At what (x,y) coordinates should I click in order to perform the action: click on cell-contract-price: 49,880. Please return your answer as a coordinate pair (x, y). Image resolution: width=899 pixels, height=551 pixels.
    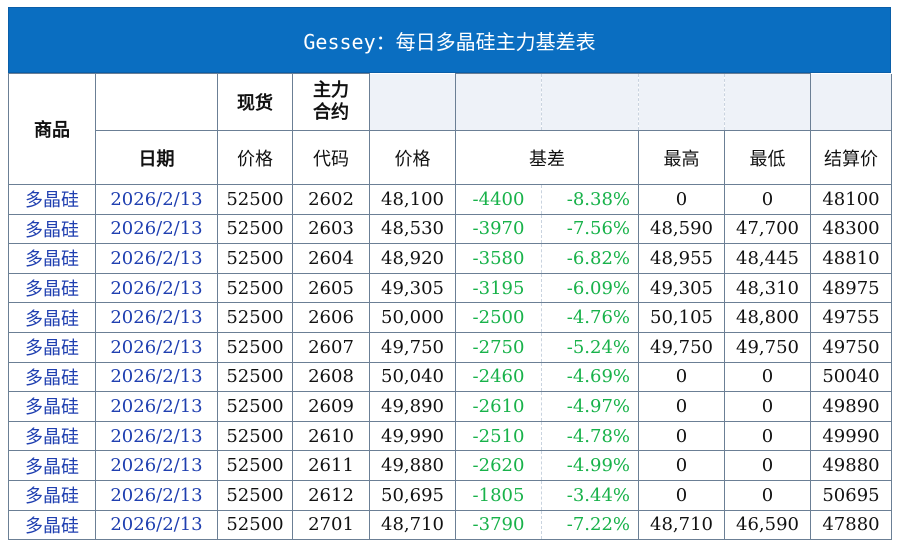
    Looking at the image, I should click on (412, 465).